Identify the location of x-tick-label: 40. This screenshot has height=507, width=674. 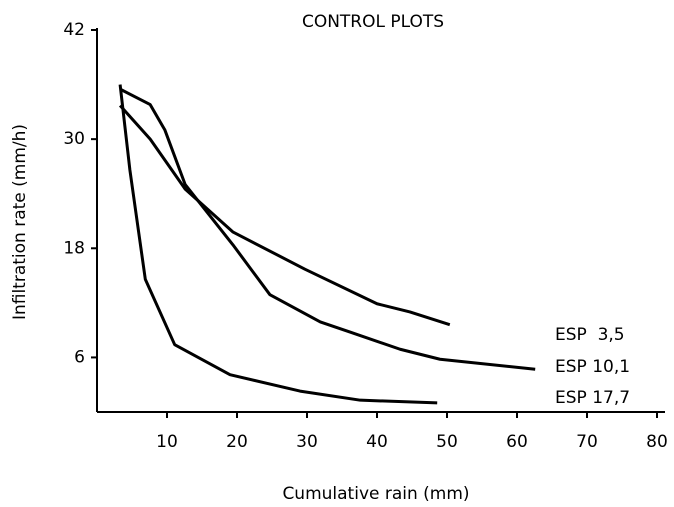
(377, 442).